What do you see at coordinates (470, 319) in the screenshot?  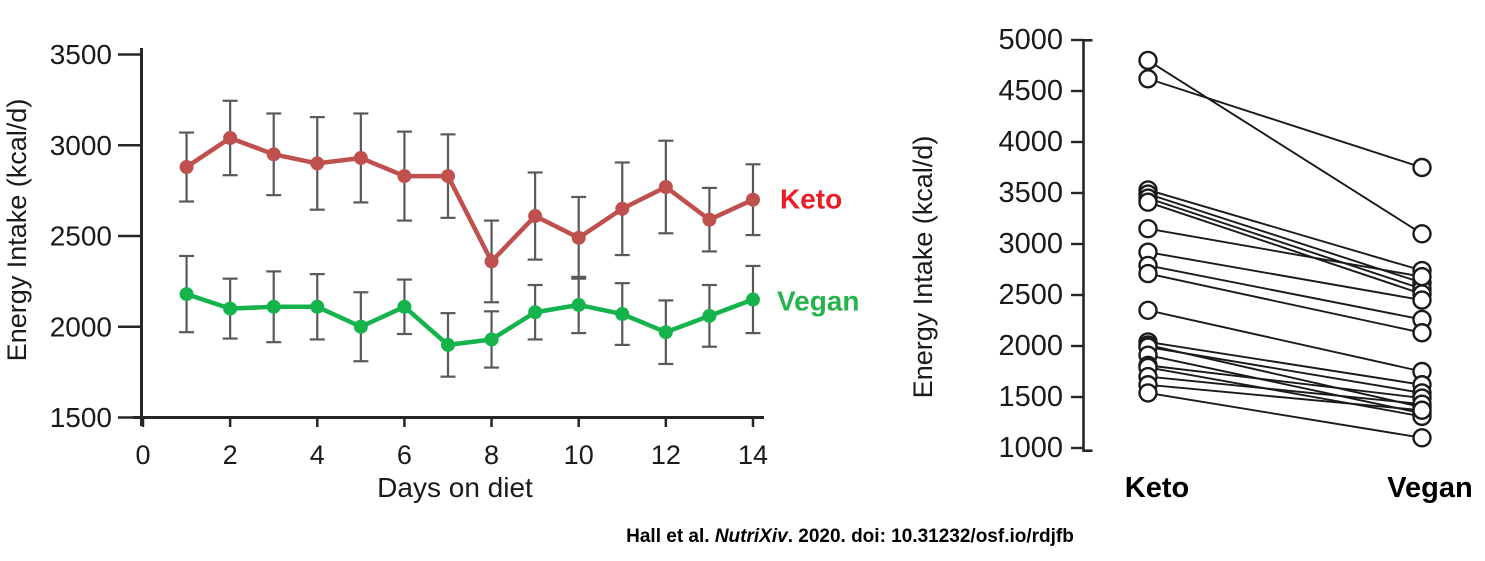 I see `vegan-series-line` at bounding box center [470, 319].